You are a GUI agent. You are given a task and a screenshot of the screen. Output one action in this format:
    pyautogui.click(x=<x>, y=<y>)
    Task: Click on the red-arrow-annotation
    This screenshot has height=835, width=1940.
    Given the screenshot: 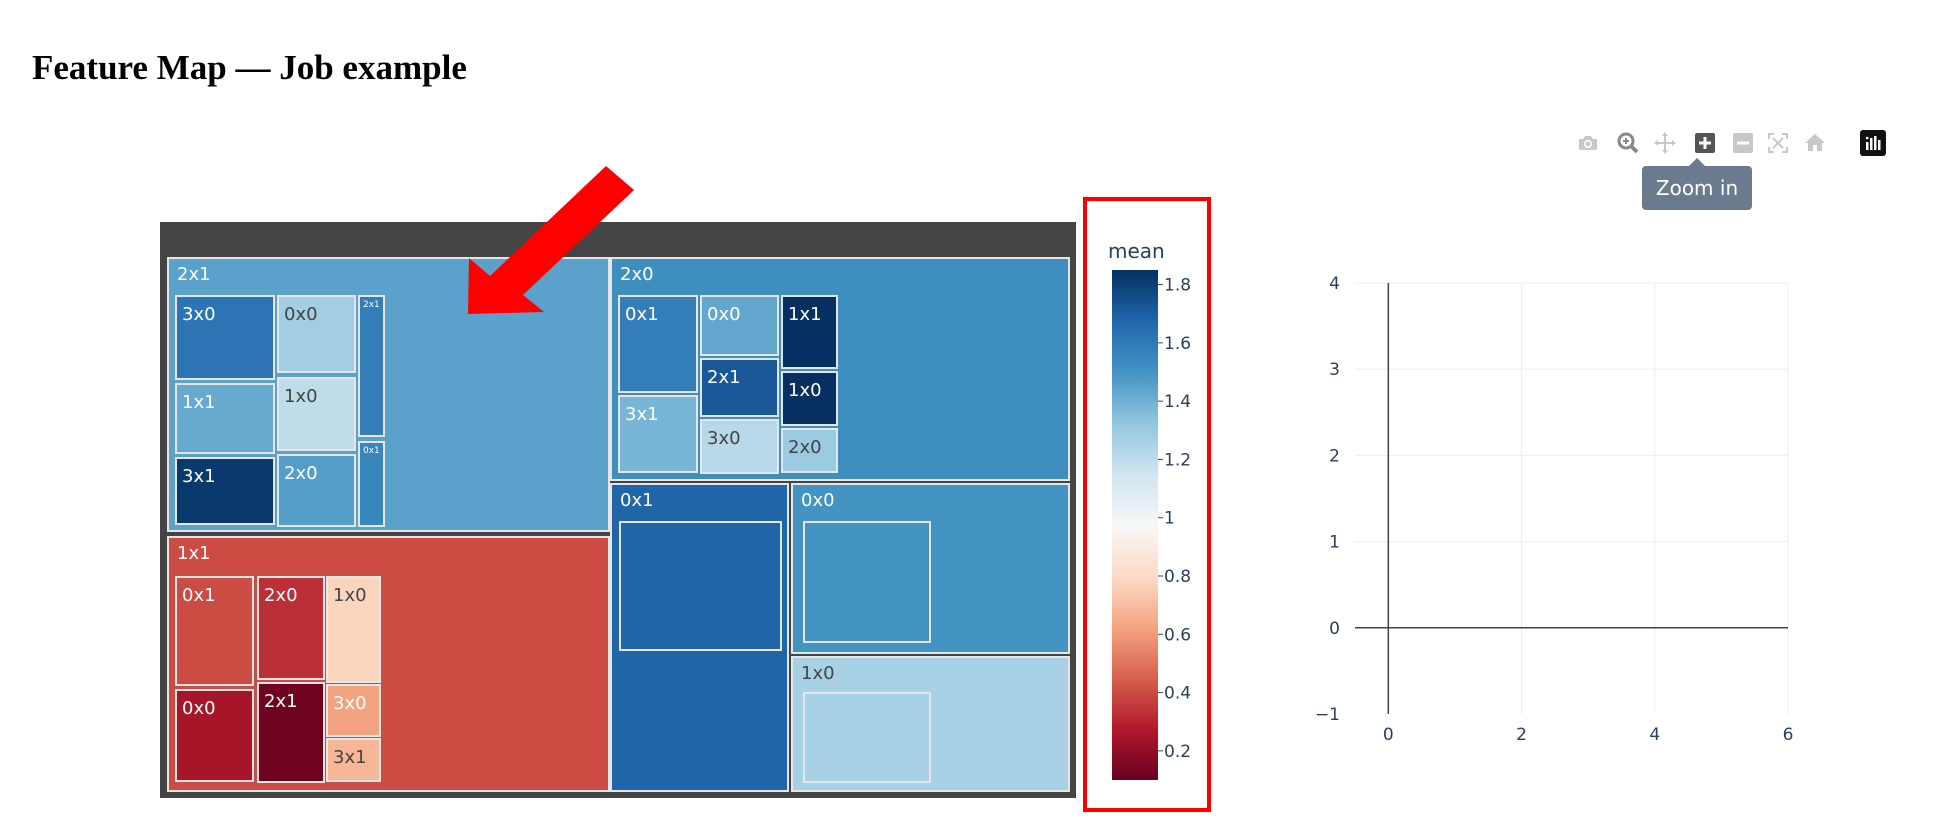 What is the action you would take?
    pyautogui.click(x=551, y=240)
    